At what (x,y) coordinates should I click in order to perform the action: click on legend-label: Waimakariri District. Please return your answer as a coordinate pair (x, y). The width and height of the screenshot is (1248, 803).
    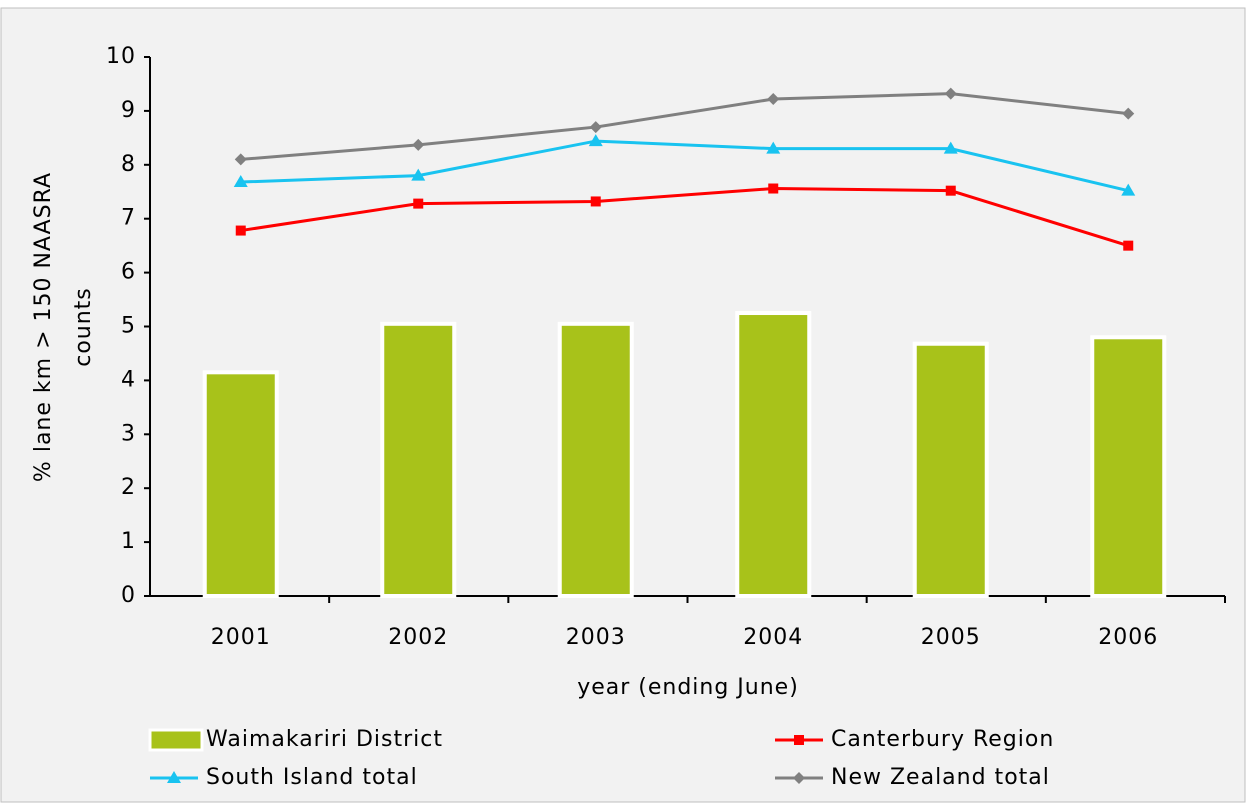
    Looking at the image, I should click on (324, 739).